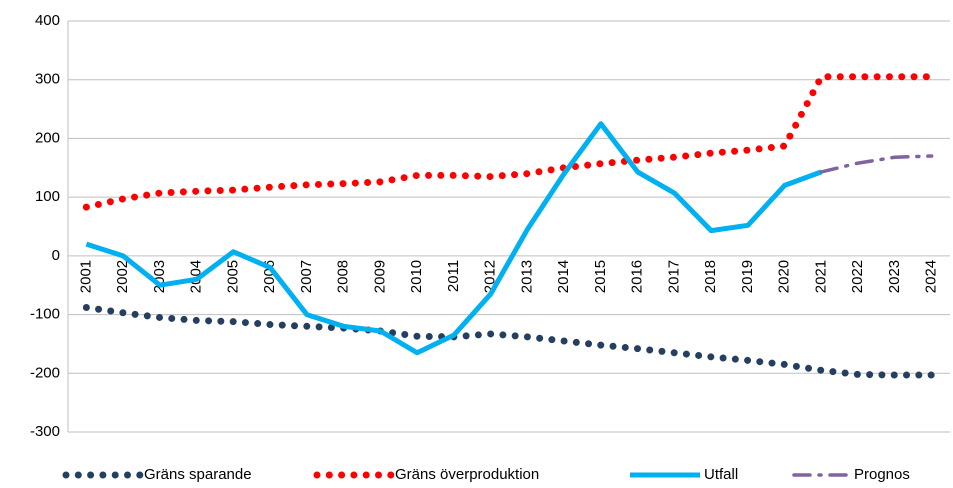  I want to click on legend-label: Utfall, so click(721, 474).